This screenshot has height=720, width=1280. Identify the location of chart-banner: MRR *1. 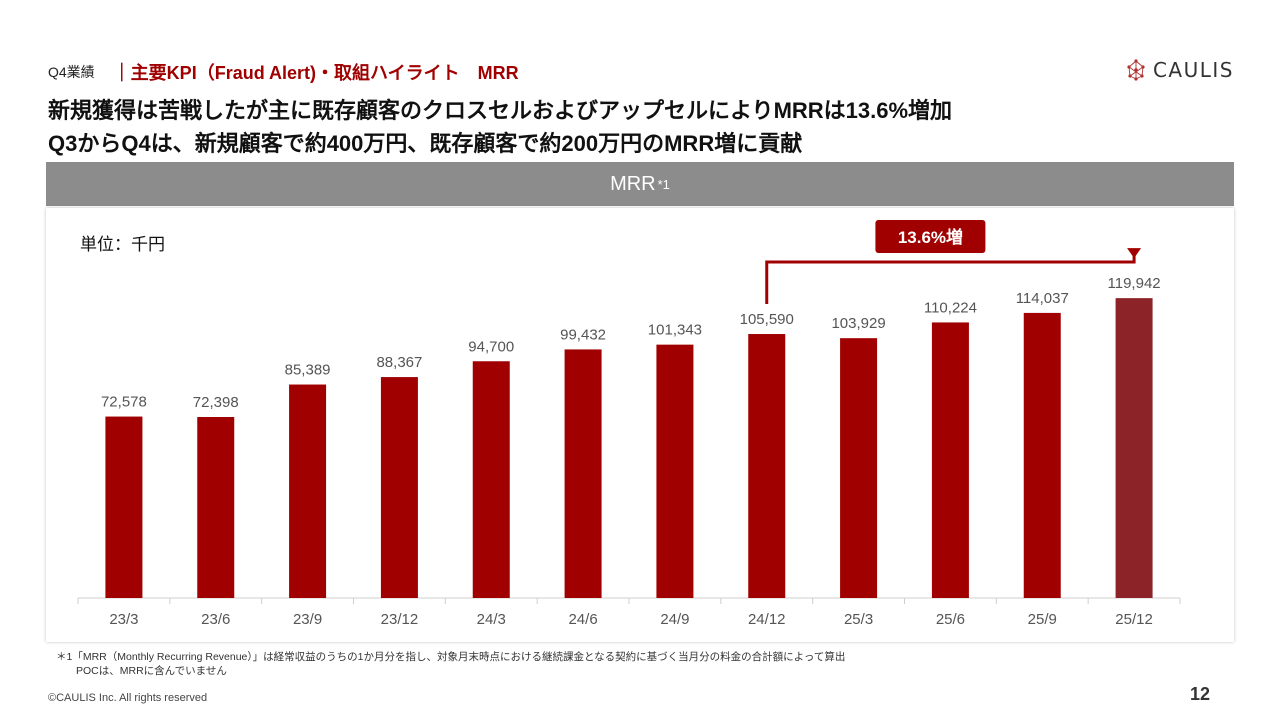
(640, 184).